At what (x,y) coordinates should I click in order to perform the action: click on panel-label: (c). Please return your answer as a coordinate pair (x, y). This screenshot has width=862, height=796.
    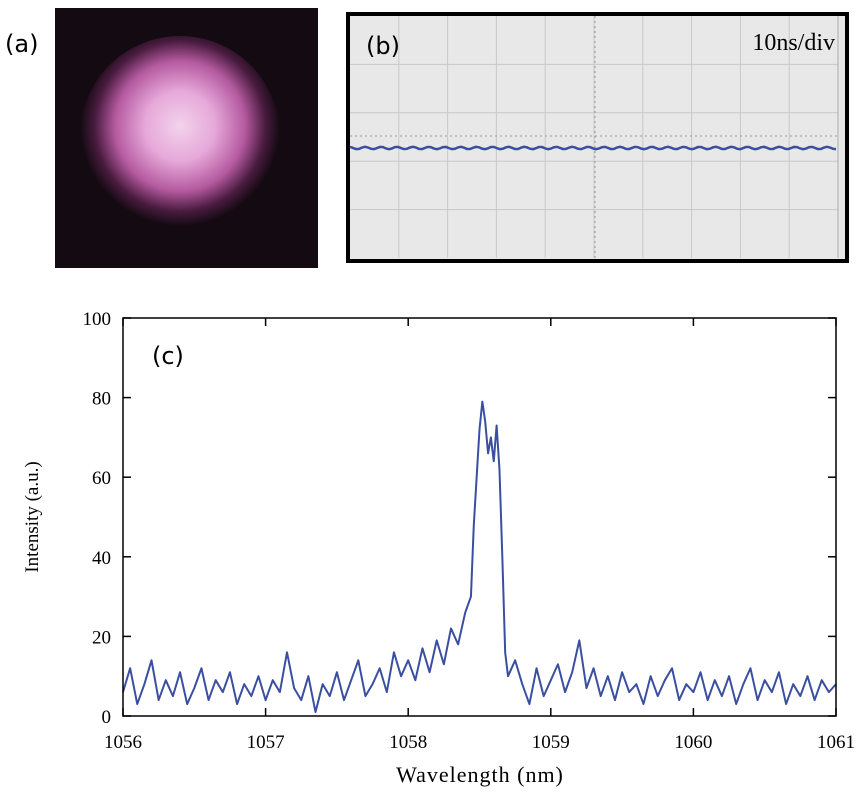
    Looking at the image, I should click on (168, 356).